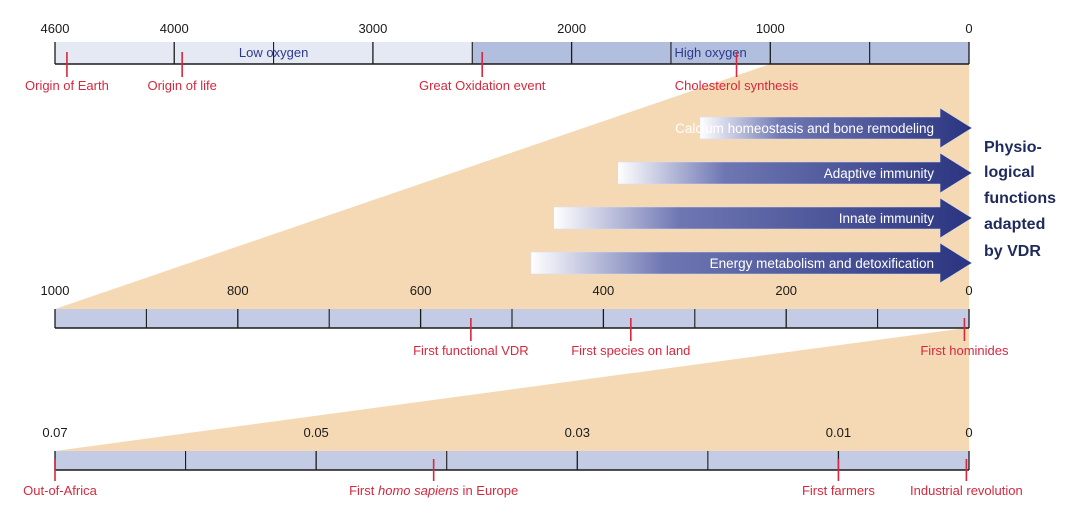  I want to click on event-label: First species on land, so click(630, 350).